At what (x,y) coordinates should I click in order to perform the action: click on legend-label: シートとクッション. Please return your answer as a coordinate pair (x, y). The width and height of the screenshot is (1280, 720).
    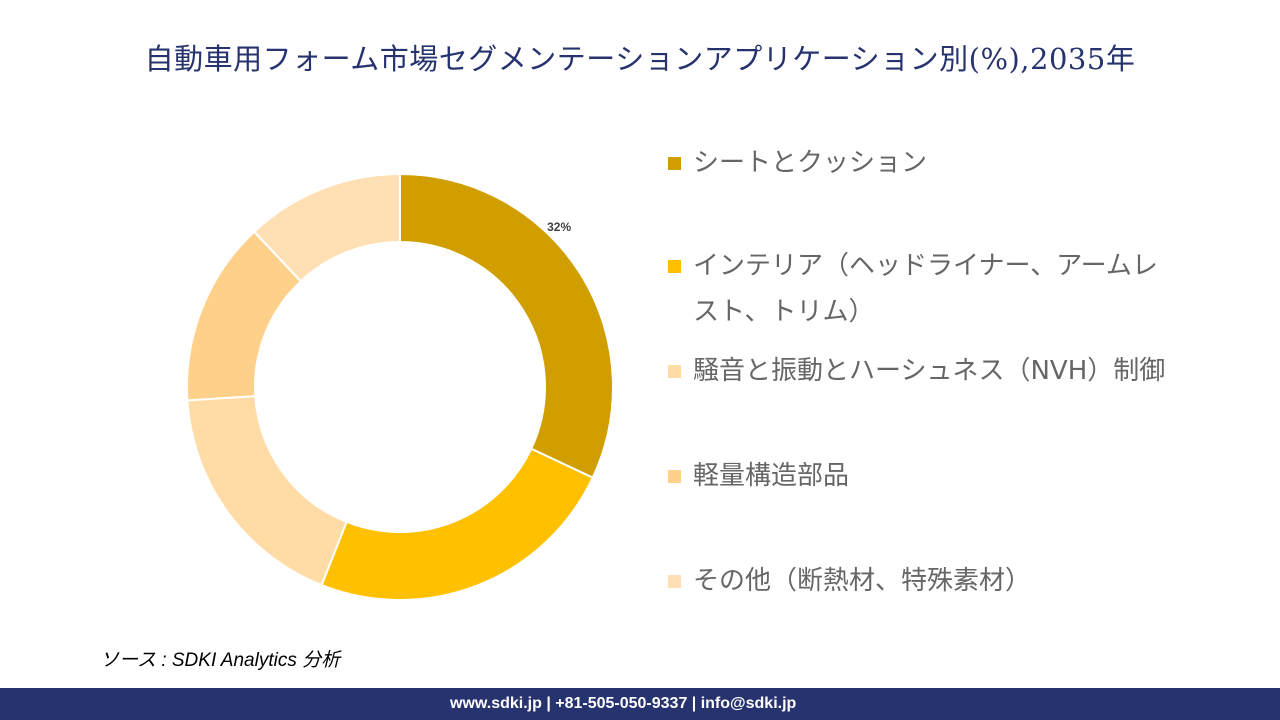
    Looking at the image, I should click on (810, 163).